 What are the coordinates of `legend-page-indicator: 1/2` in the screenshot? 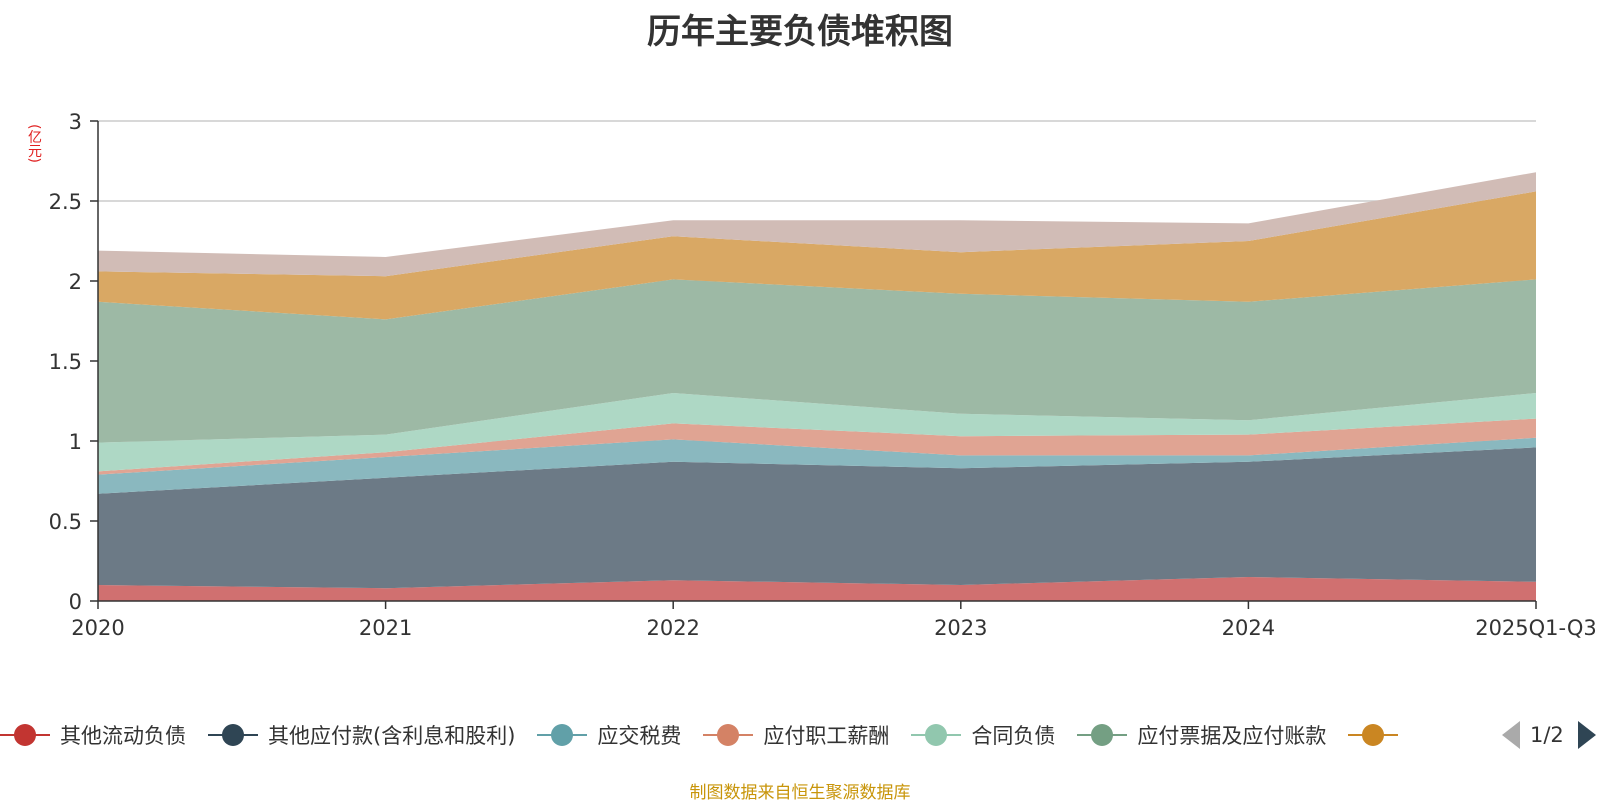 It's located at (1547, 735).